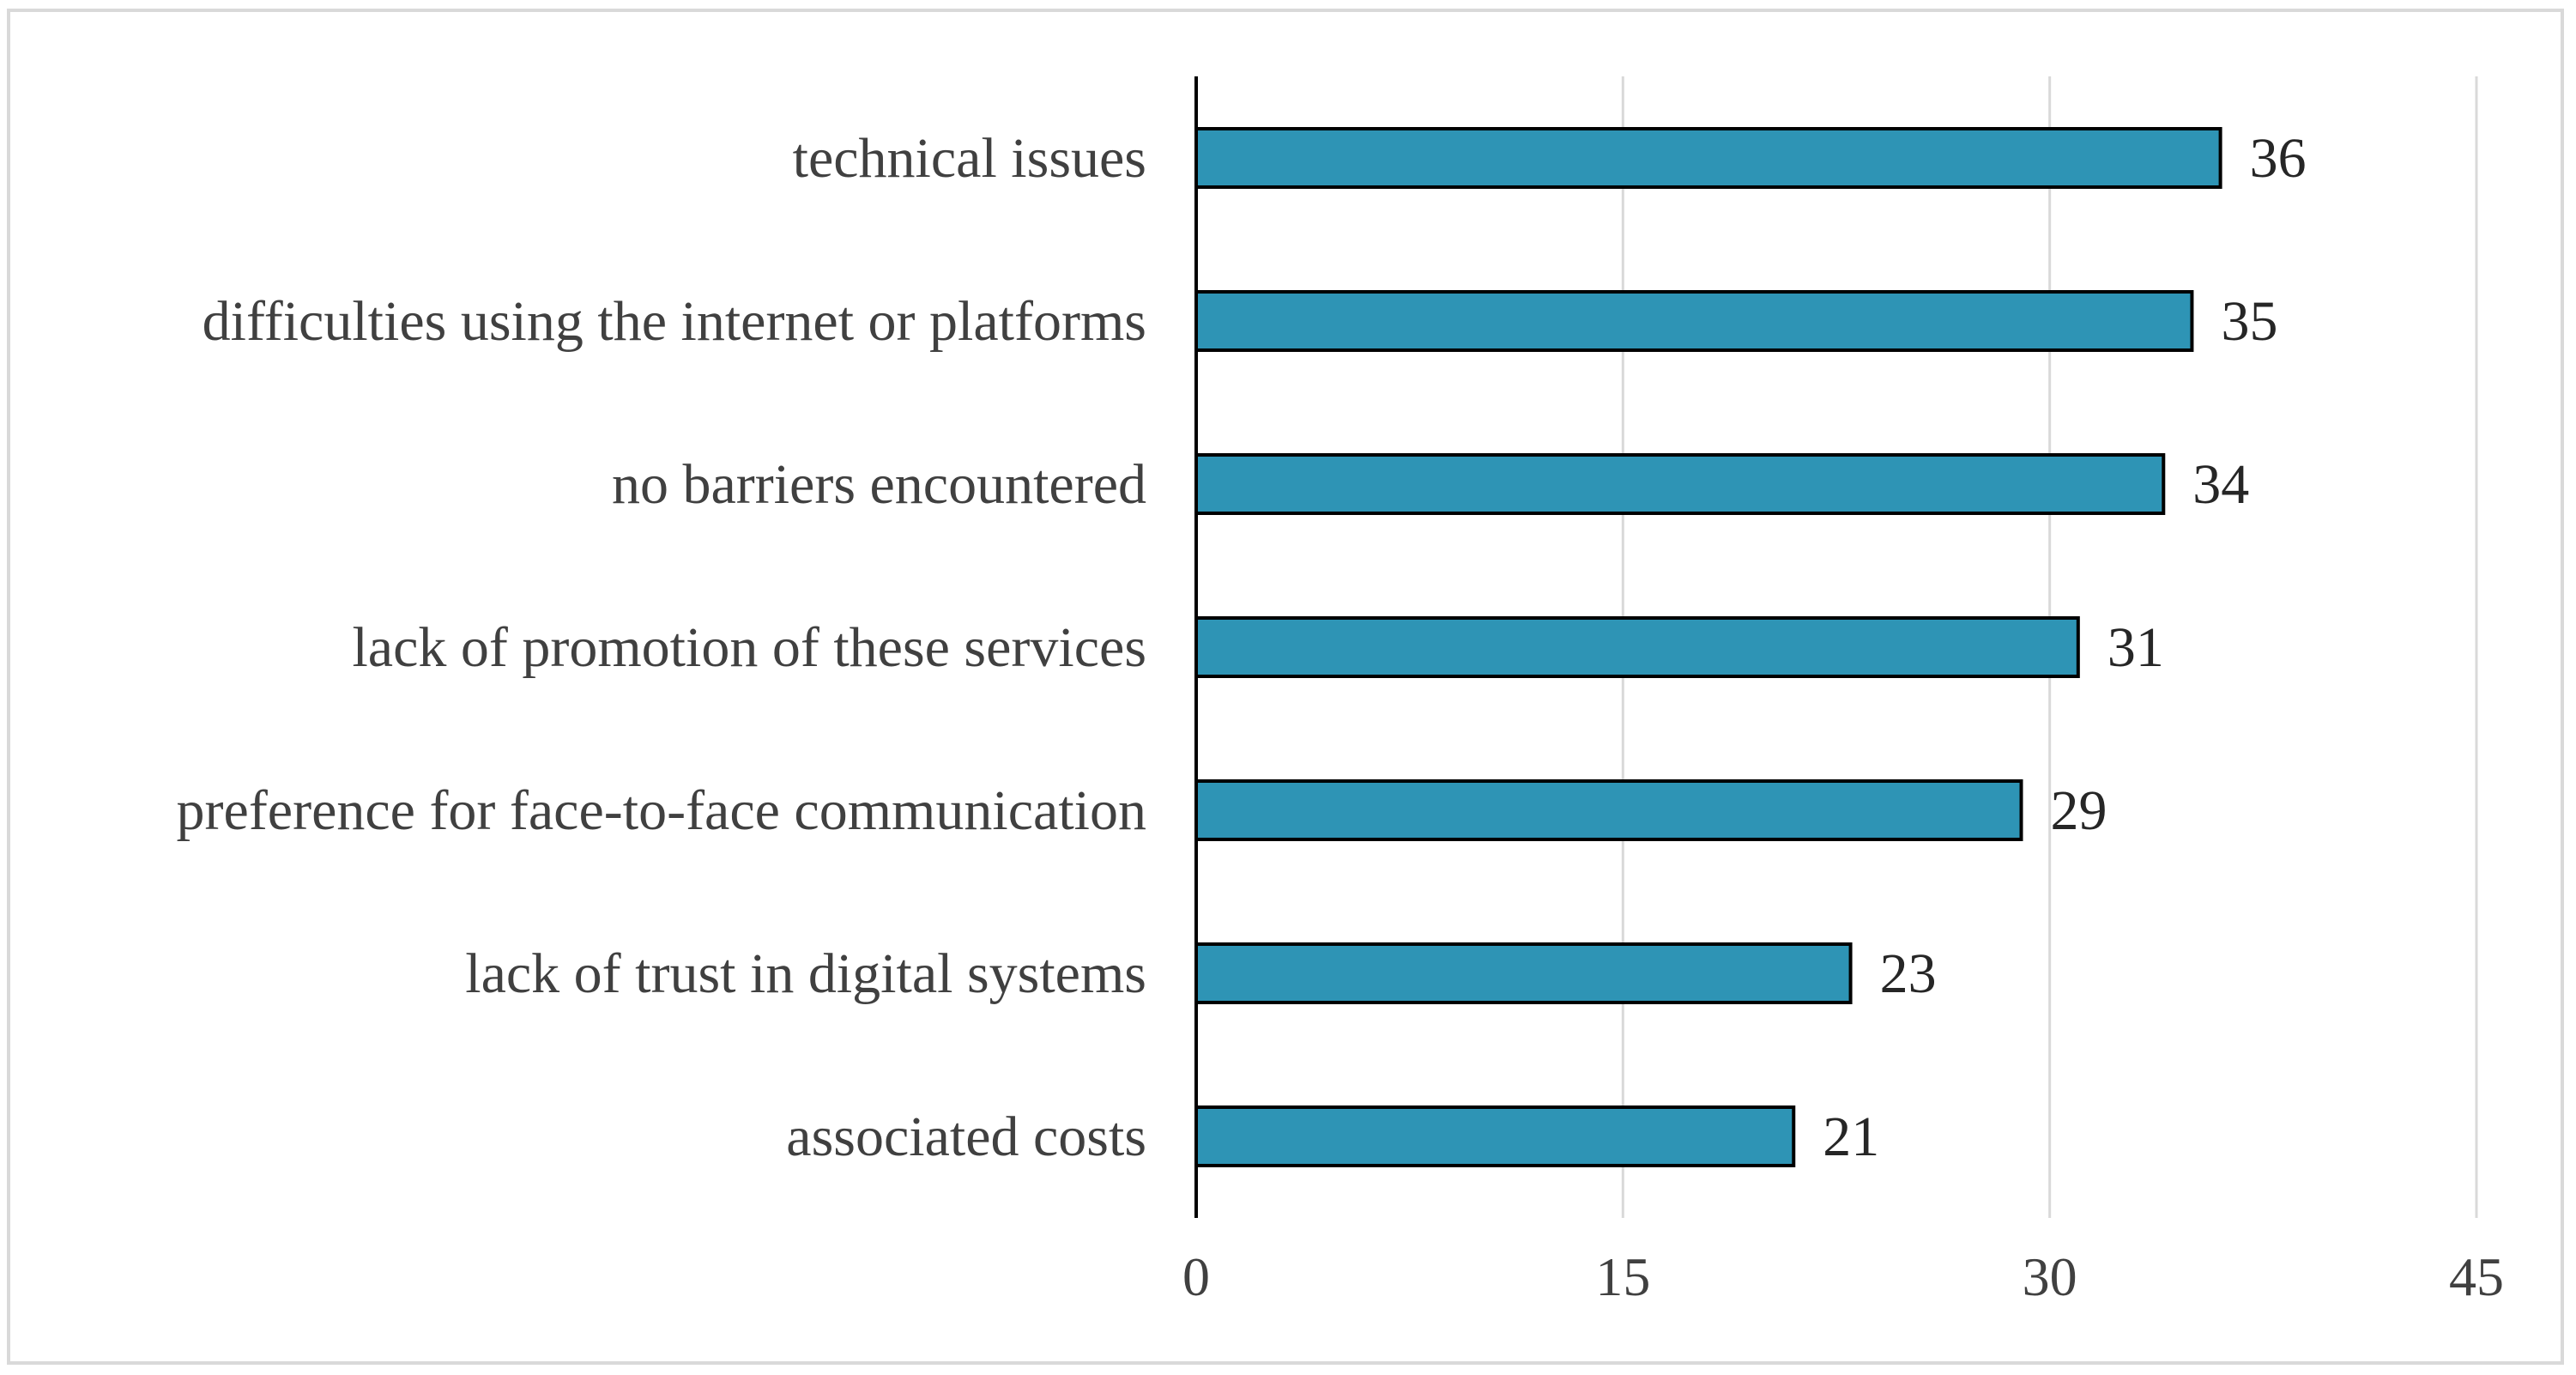  What do you see at coordinates (749, 648) in the screenshot?
I see `category-label-4: lack of promotion of these services` at bounding box center [749, 648].